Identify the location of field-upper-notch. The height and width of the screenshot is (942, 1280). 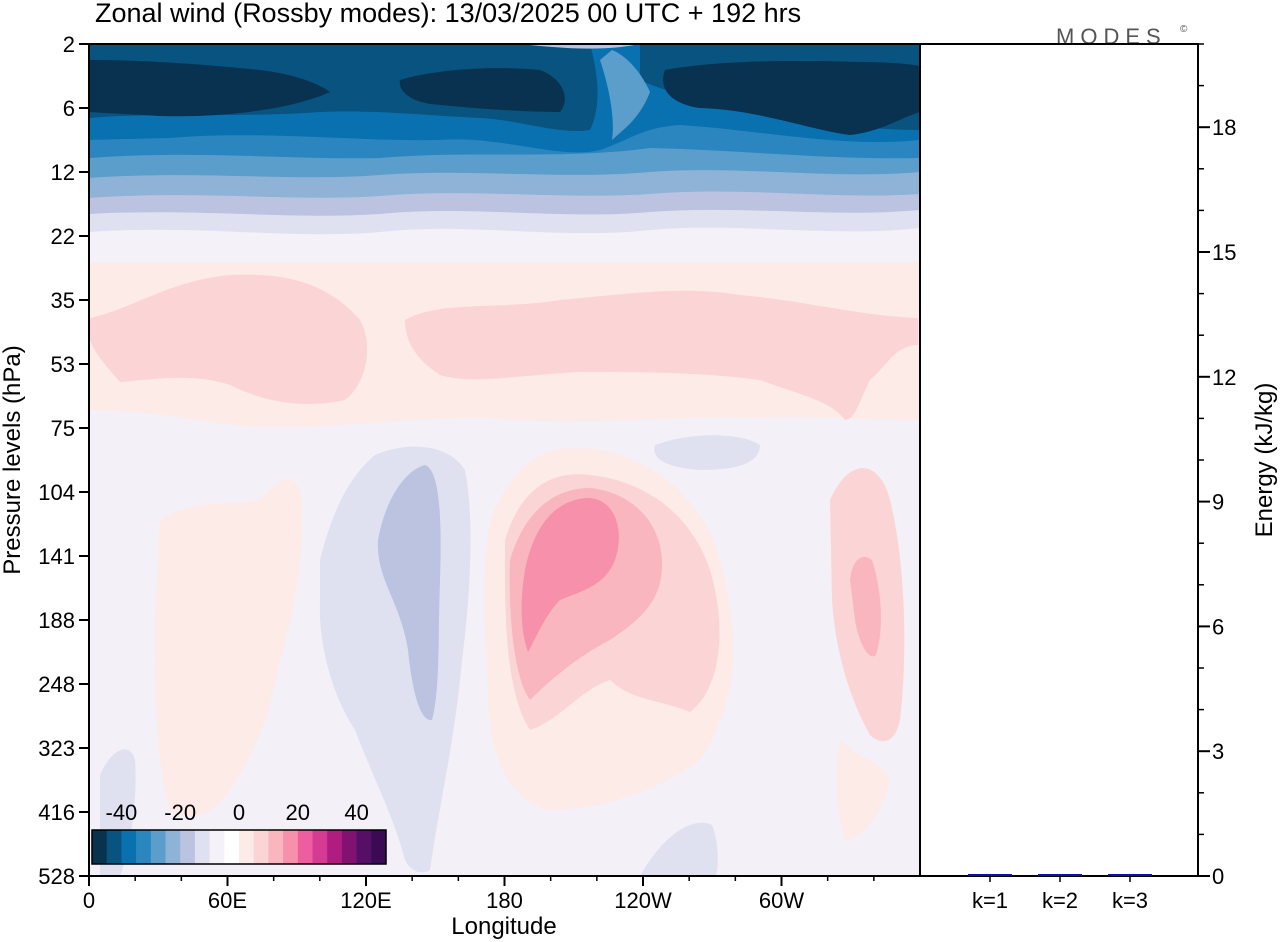
(625, 95).